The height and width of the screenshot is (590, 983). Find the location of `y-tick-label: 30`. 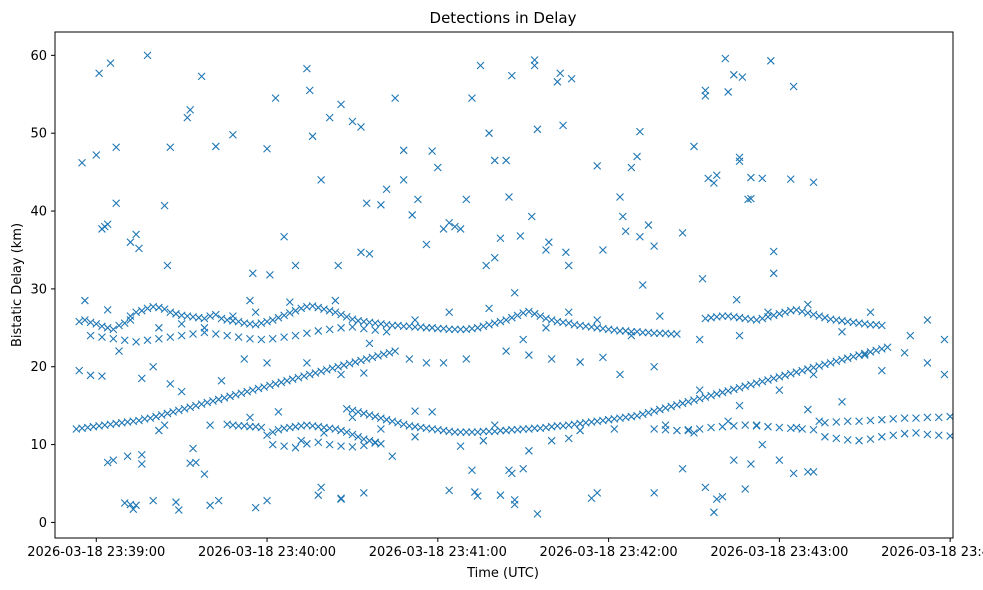

y-tick-label: 30 is located at coordinates (38, 289).